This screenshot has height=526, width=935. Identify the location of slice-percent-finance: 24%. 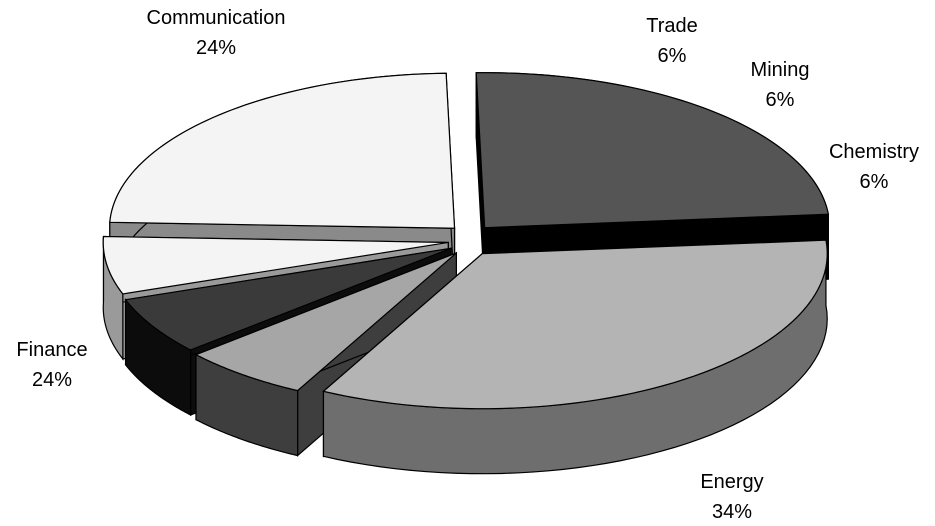
(52, 380).